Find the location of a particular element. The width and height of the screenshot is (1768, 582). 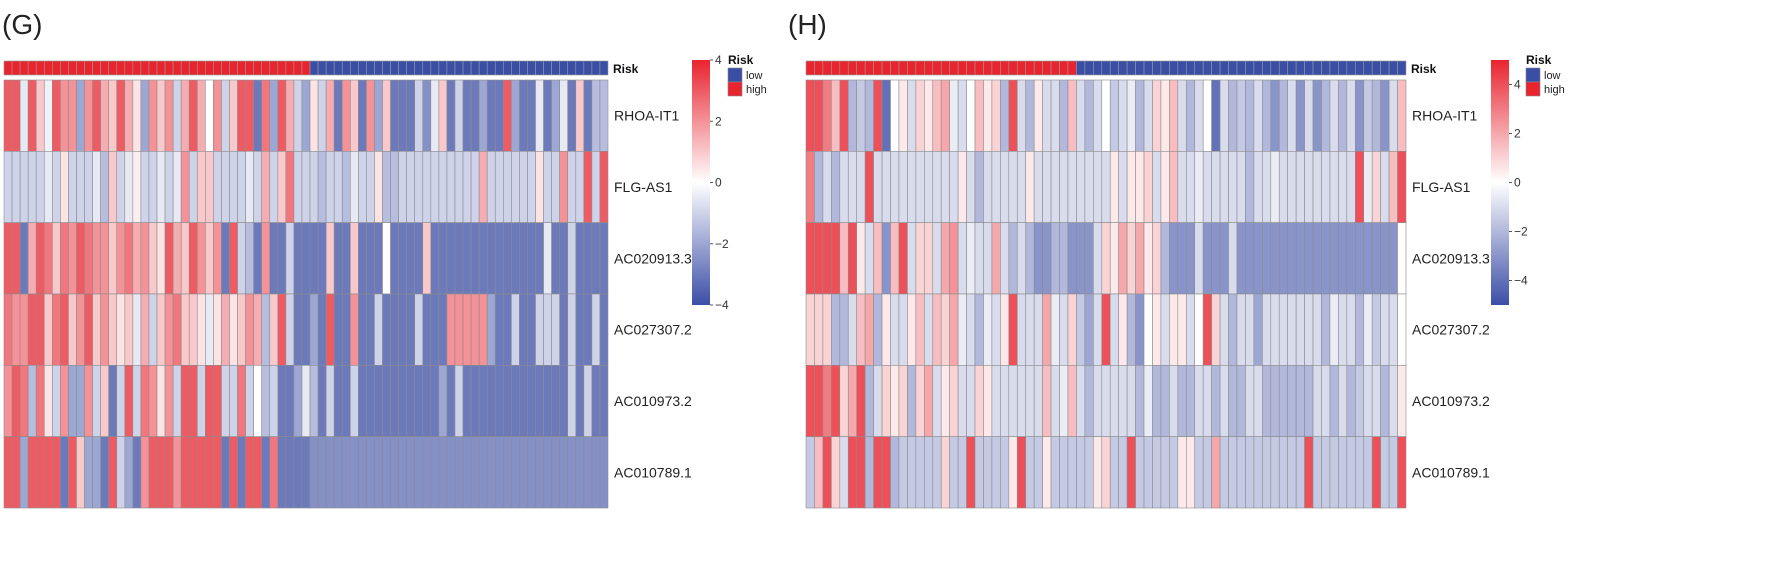

row-label: RHOA-IT1 is located at coordinates (647, 116).